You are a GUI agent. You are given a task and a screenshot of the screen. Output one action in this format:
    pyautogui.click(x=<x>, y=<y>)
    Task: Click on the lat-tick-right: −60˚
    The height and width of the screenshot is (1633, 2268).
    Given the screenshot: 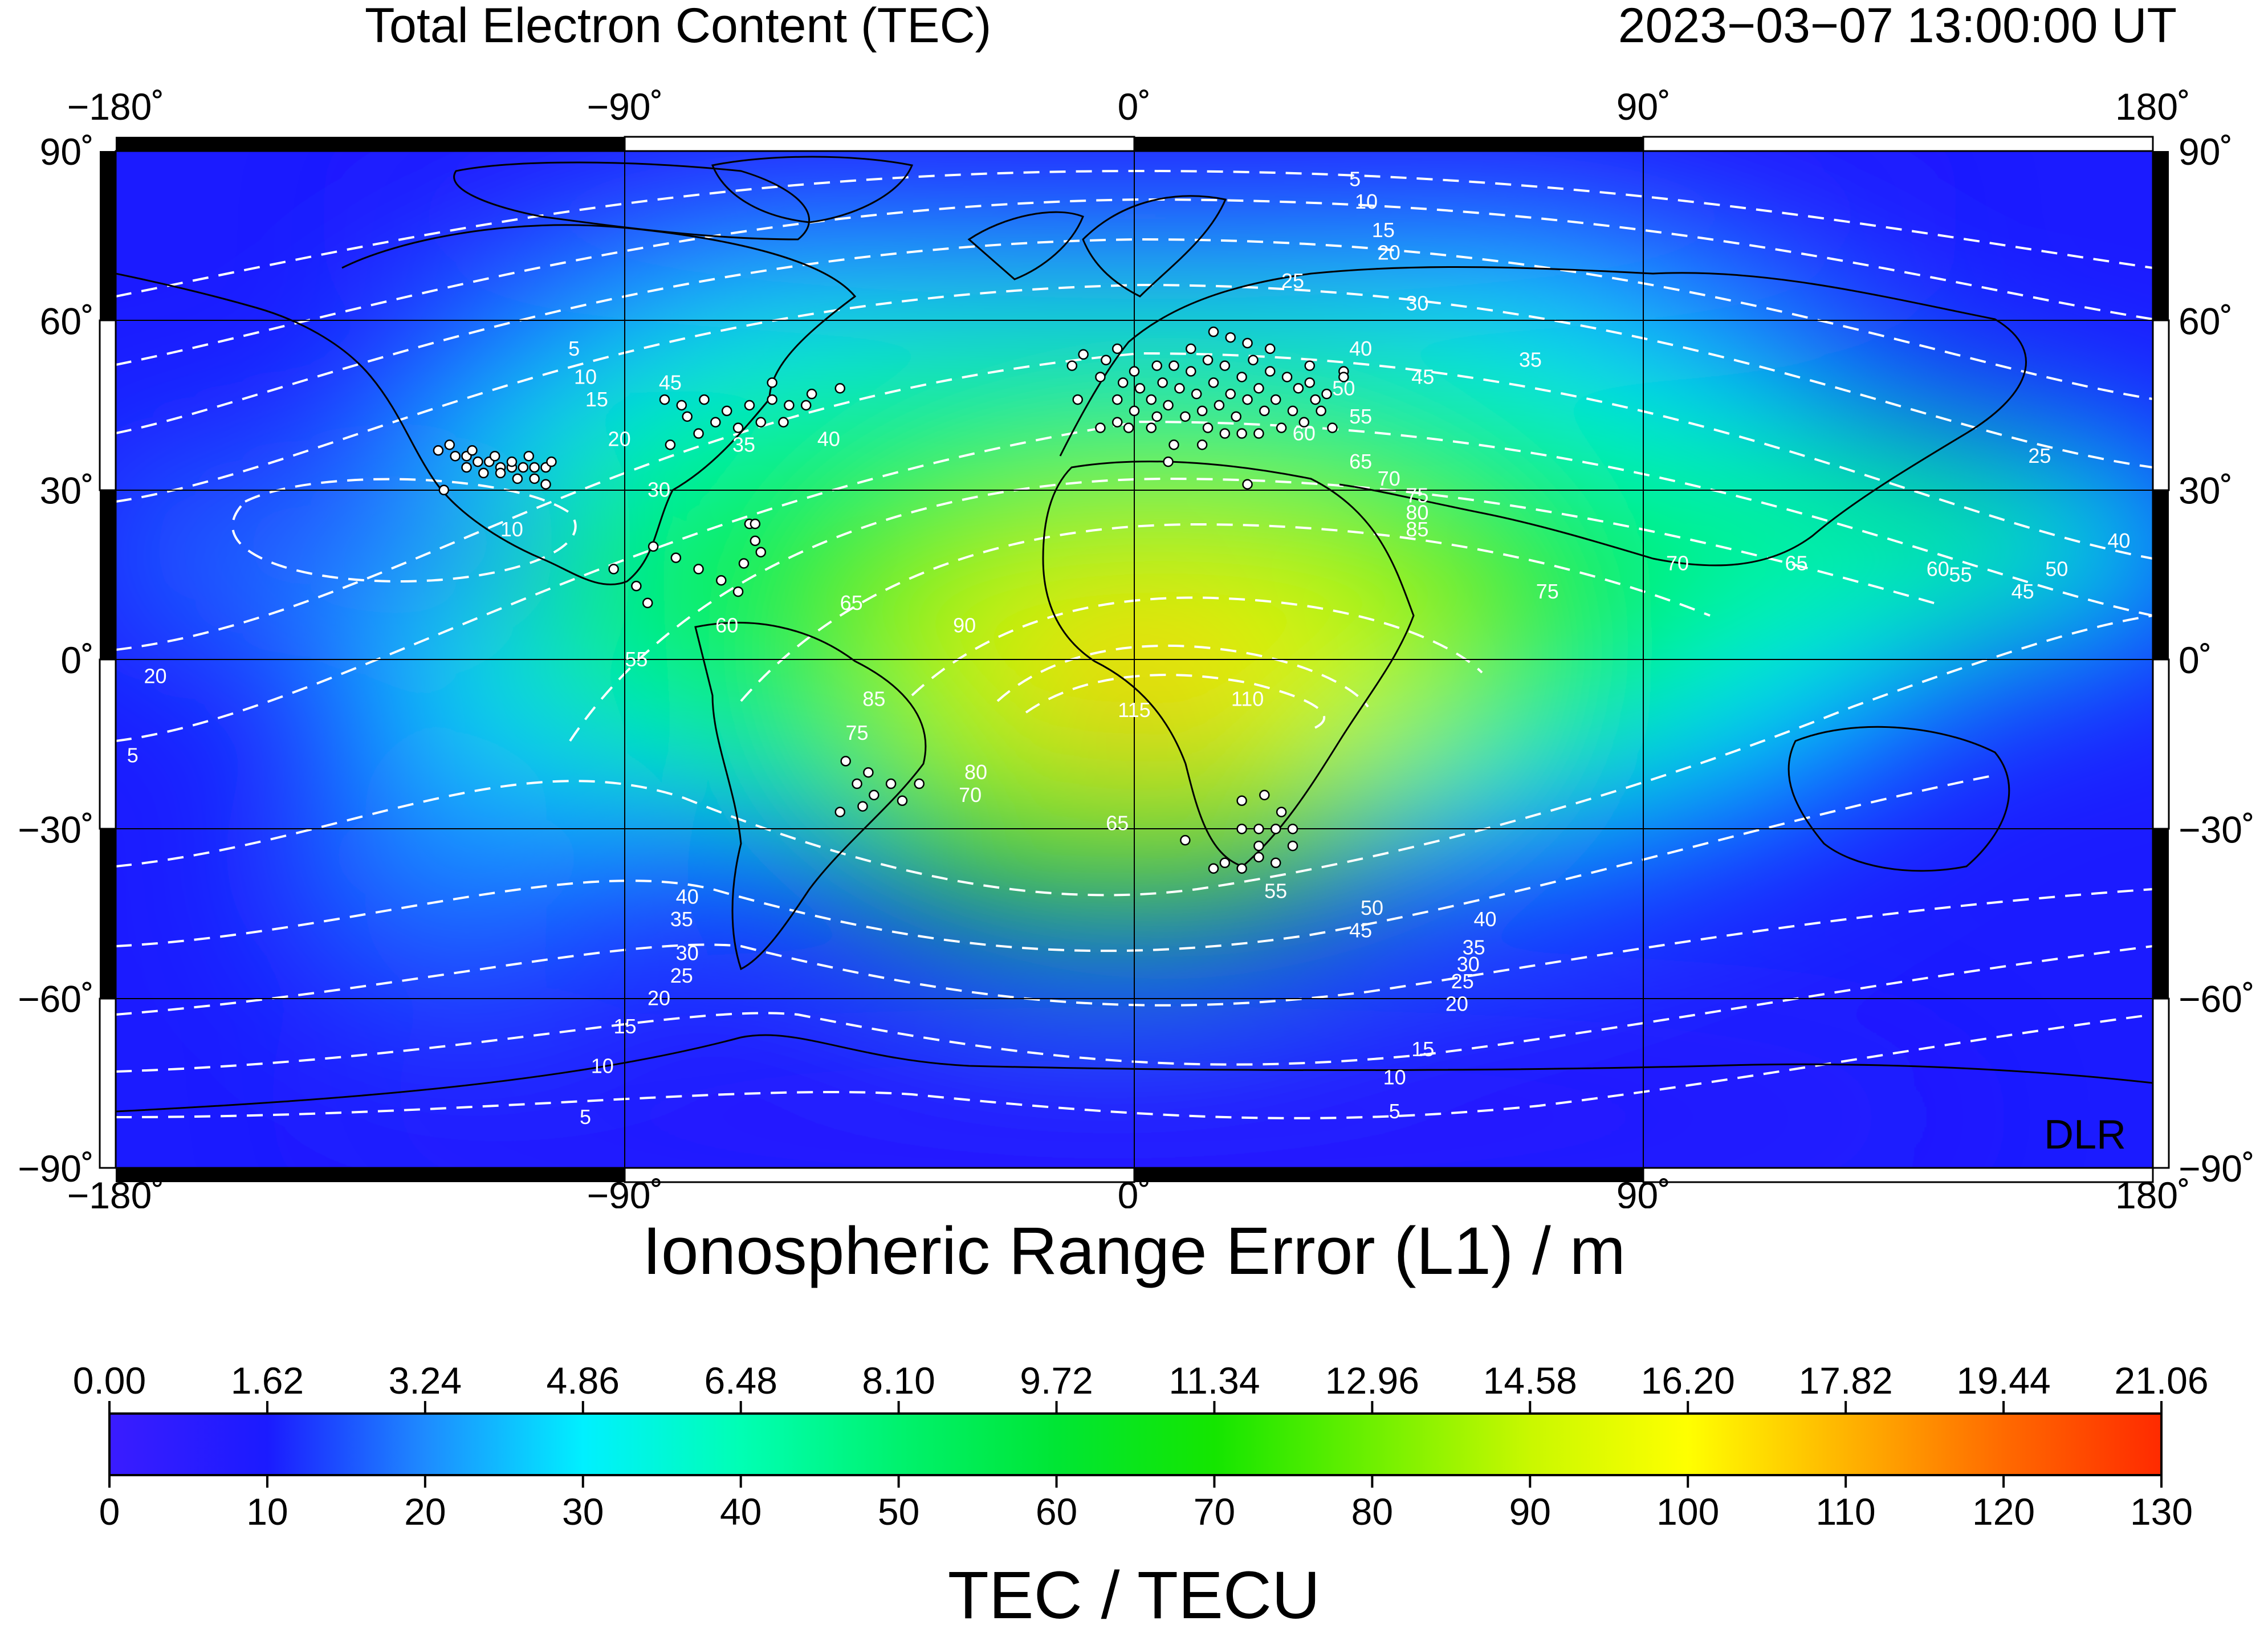 What is the action you would take?
    pyautogui.click(x=2217, y=999)
    